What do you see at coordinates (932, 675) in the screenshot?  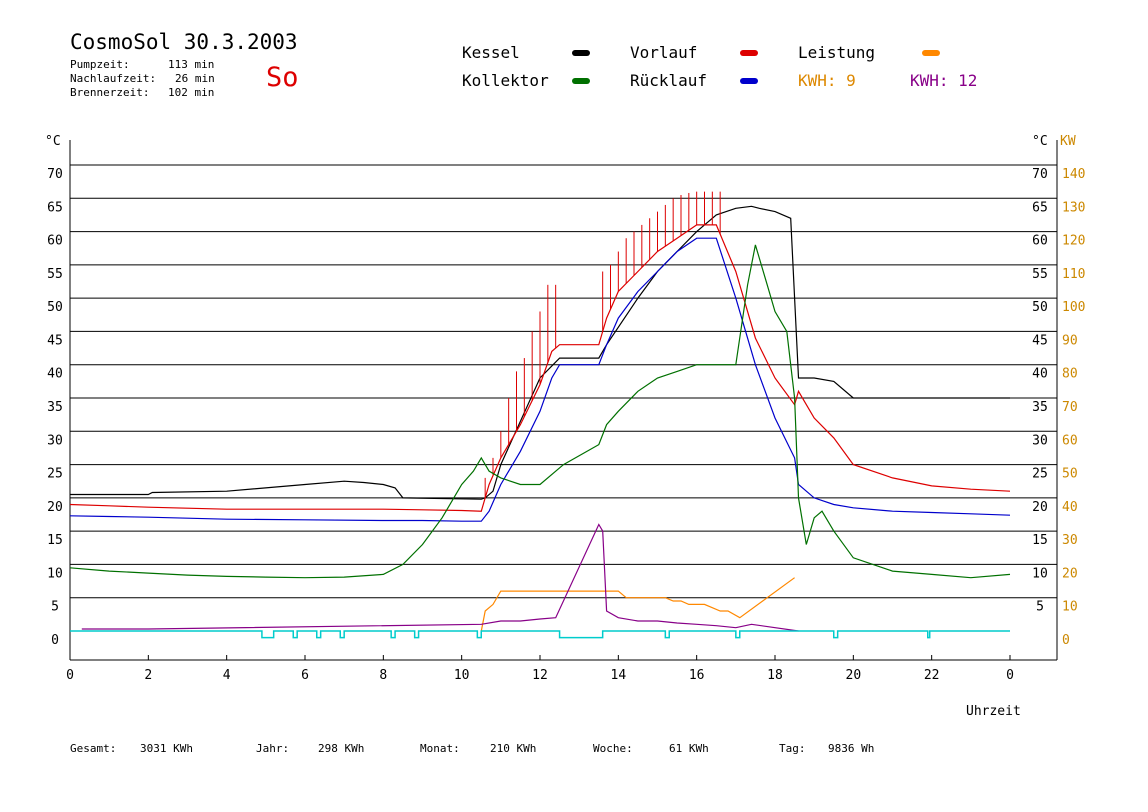 I see `x-tick-label: 22` at bounding box center [932, 675].